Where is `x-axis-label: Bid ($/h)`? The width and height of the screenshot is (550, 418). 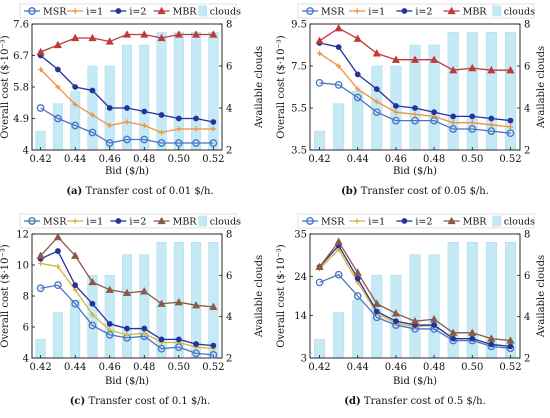 x-axis-label: Bid ($/h) is located at coordinates (415, 381).